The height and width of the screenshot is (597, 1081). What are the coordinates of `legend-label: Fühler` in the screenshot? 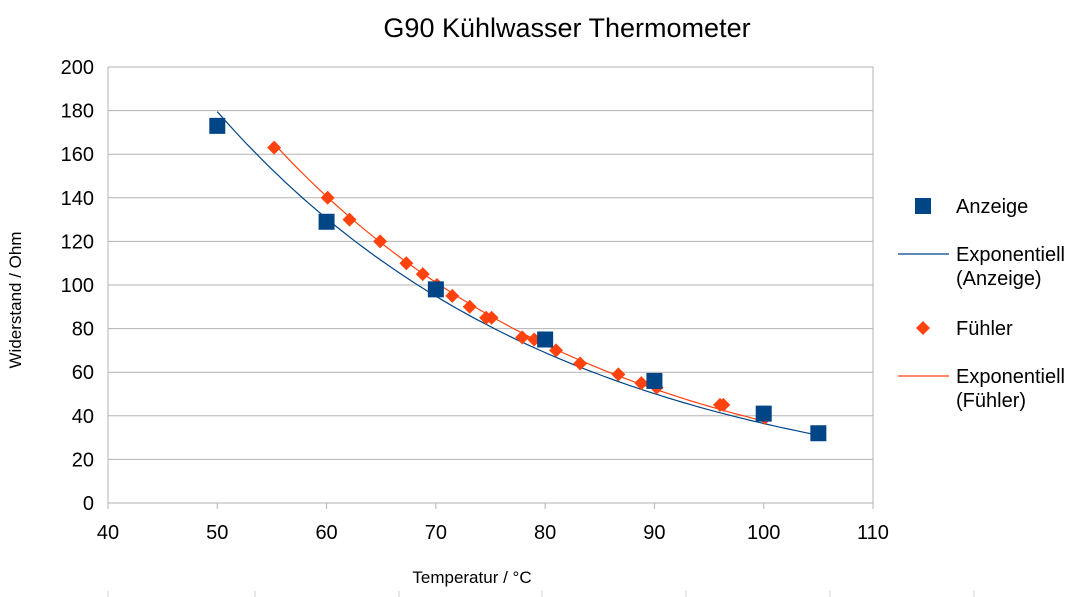 It's located at (984, 329).